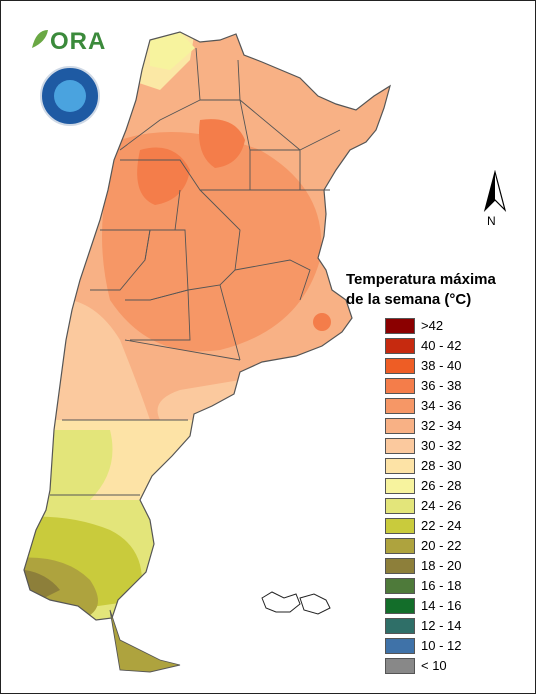 The width and height of the screenshot is (538, 696). I want to click on brand-logo: ORA, so click(78, 41).